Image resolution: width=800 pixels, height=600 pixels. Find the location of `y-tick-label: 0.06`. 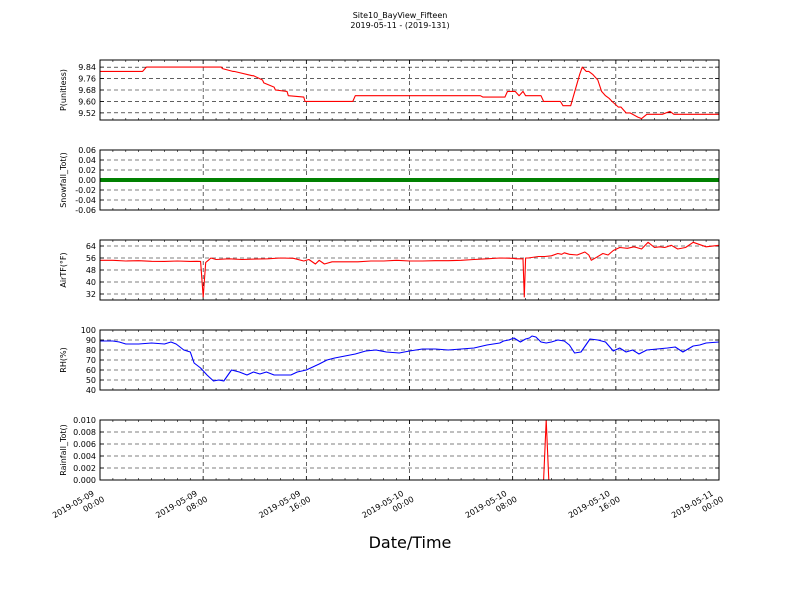

y-tick-label: 0.06 is located at coordinates (87, 150).